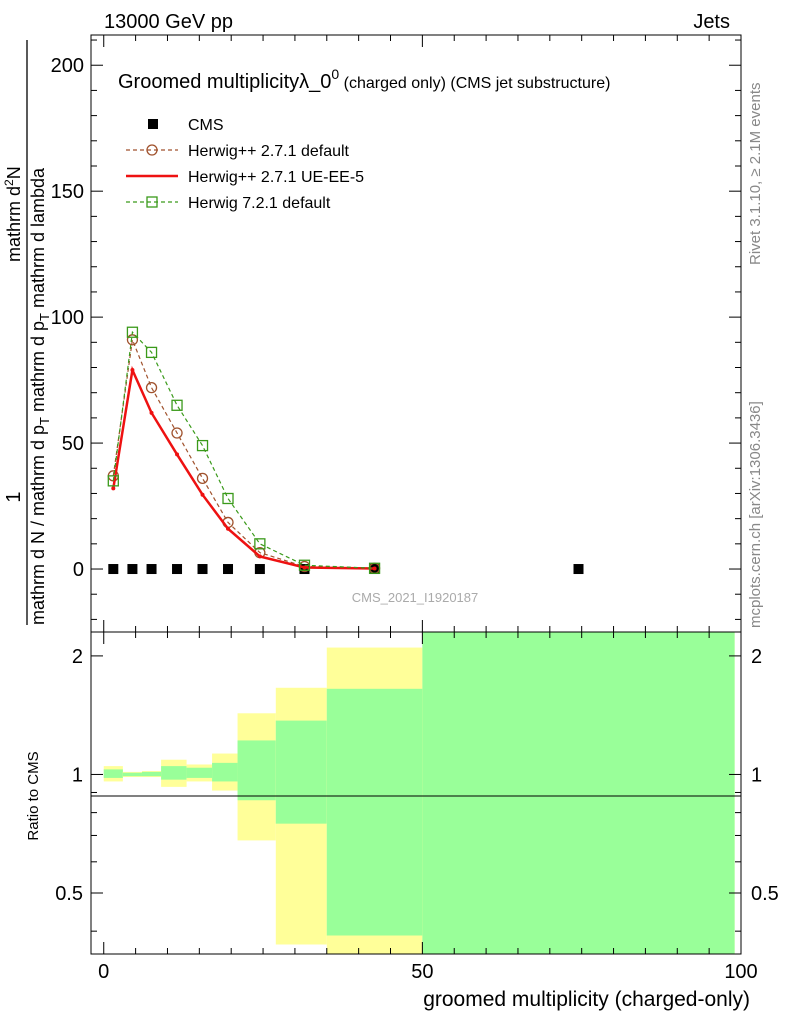  Describe the element at coordinates (9, 182) in the screenshot. I see `ylabel-top-sup: 2` at that location.